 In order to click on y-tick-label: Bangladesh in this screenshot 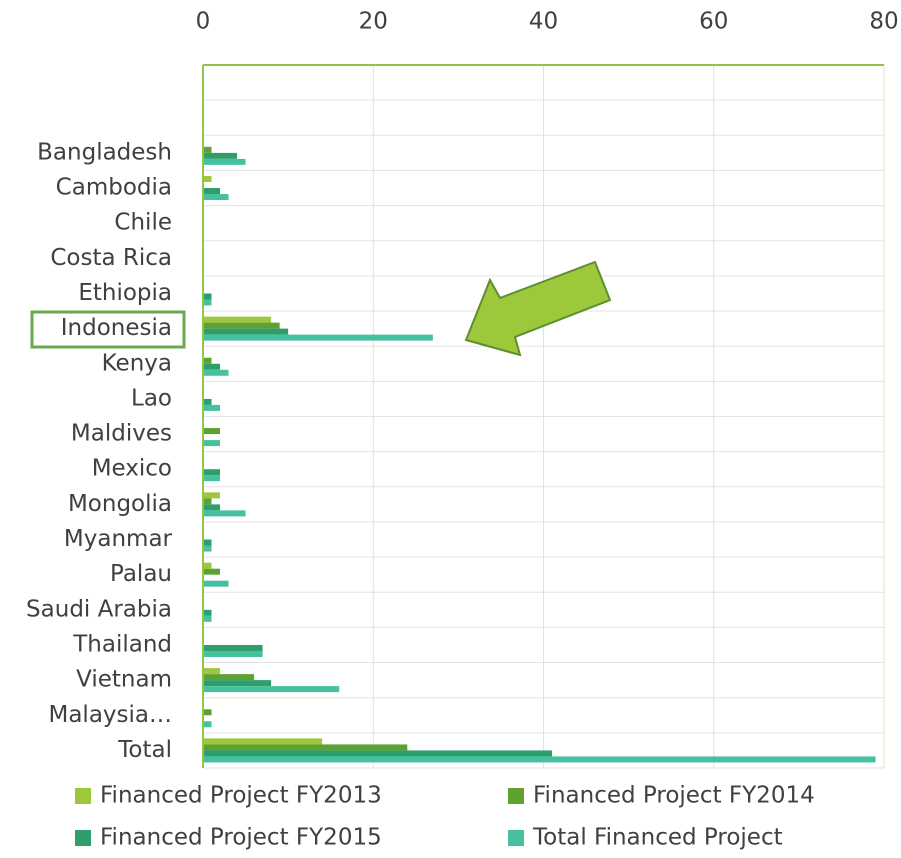, I will do `click(104, 152)`.